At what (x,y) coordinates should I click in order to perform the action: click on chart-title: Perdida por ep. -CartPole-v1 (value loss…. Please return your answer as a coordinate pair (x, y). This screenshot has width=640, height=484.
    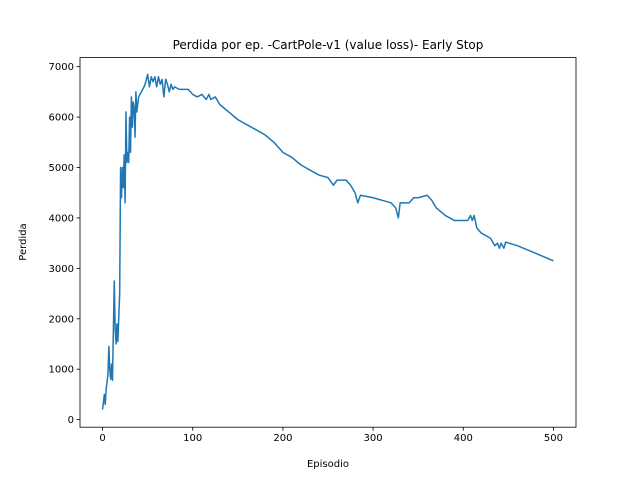
    Looking at the image, I should click on (328, 45).